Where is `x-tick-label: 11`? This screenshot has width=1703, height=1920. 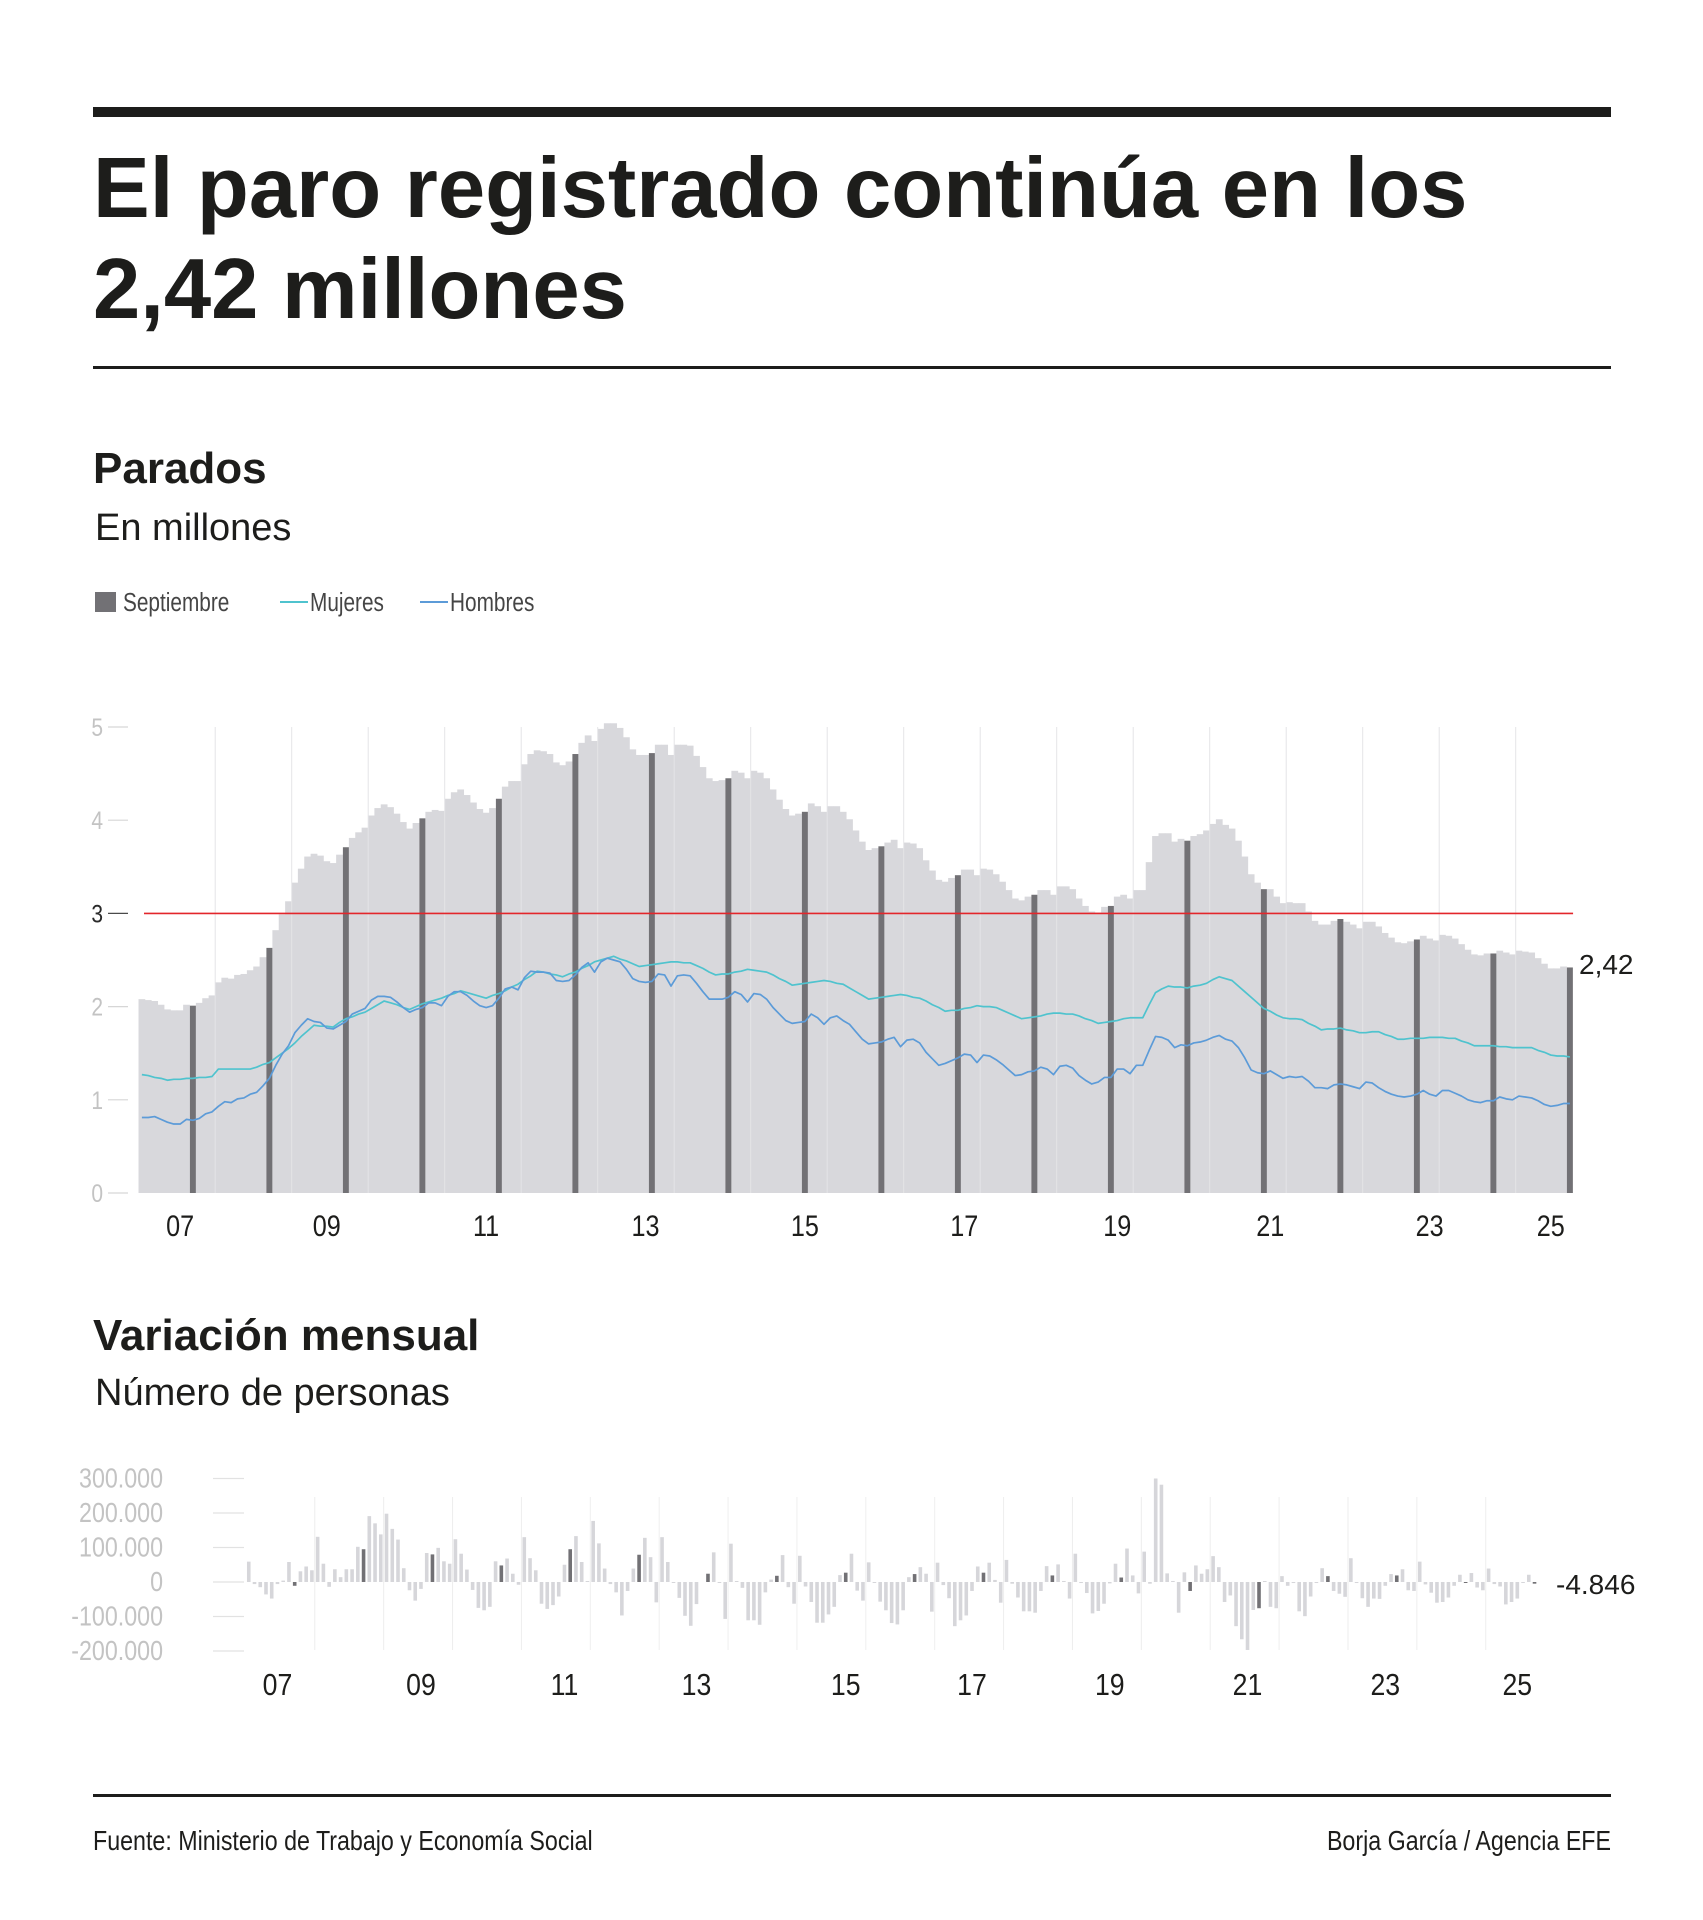 x-tick-label: 11 is located at coordinates (486, 1226).